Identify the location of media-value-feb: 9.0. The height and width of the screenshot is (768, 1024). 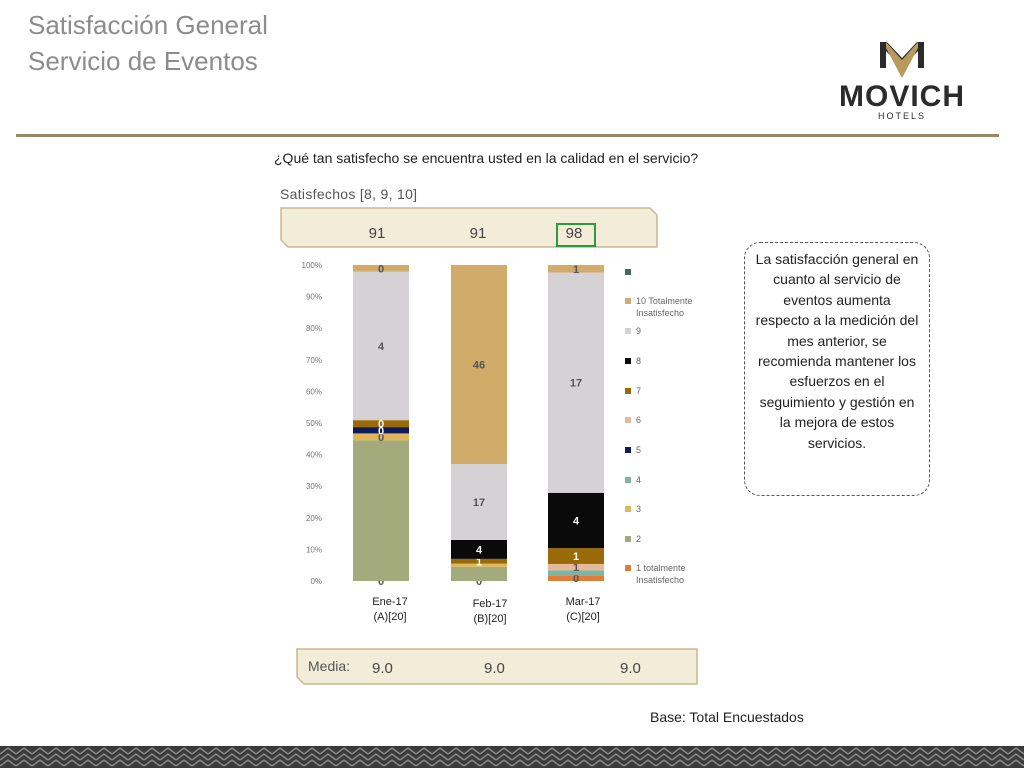
(494, 668).